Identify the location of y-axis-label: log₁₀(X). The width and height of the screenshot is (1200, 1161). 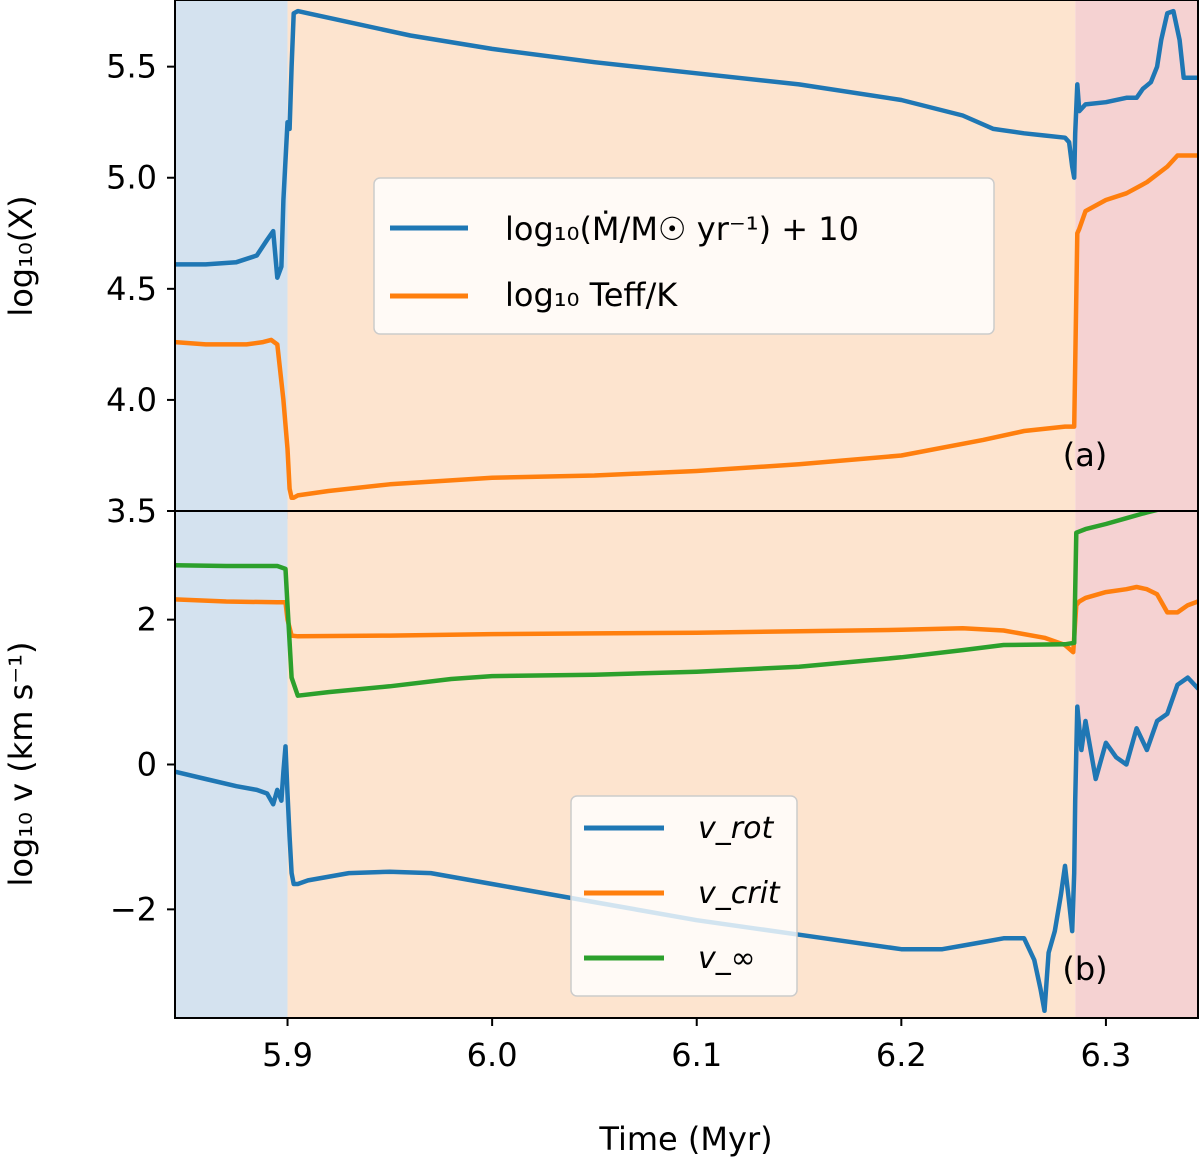
(21, 255).